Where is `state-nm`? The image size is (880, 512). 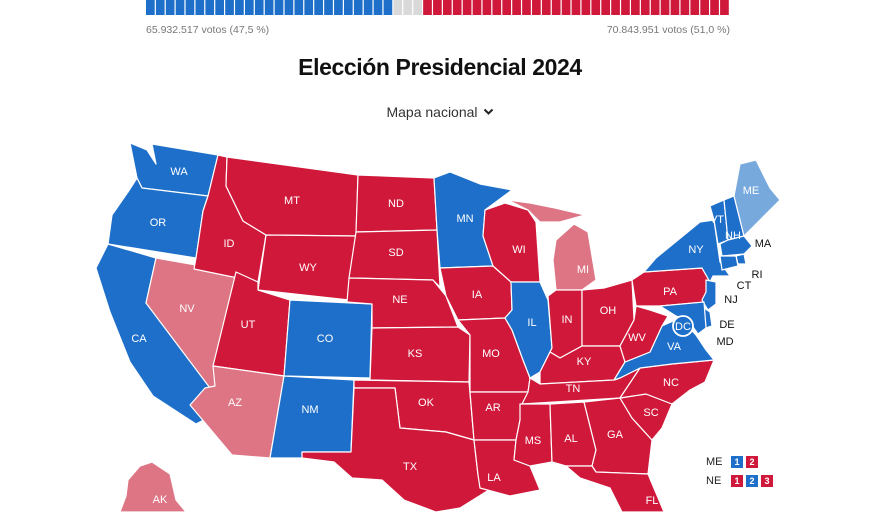
state-nm is located at coordinates (312, 417).